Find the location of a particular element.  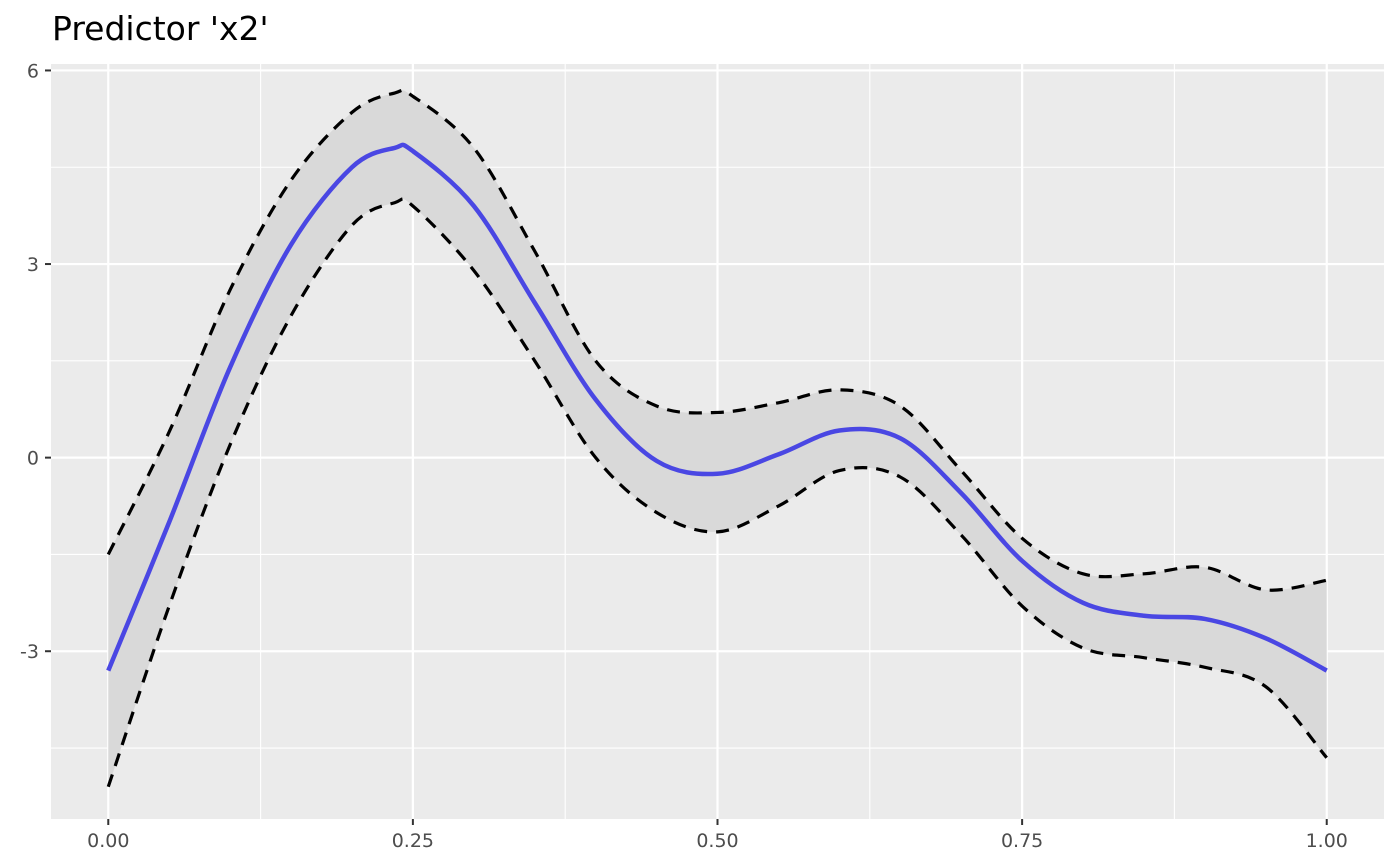

y-tick-label: 3 is located at coordinates (33, 265).